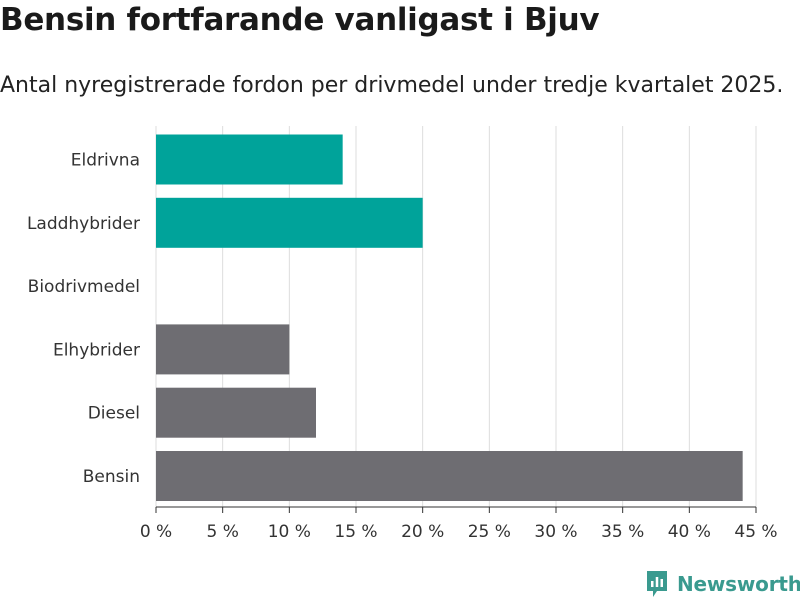 This screenshot has width=800, height=600. Describe the element at coordinates (236, 412) in the screenshot. I see `bar-diesel` at that location.